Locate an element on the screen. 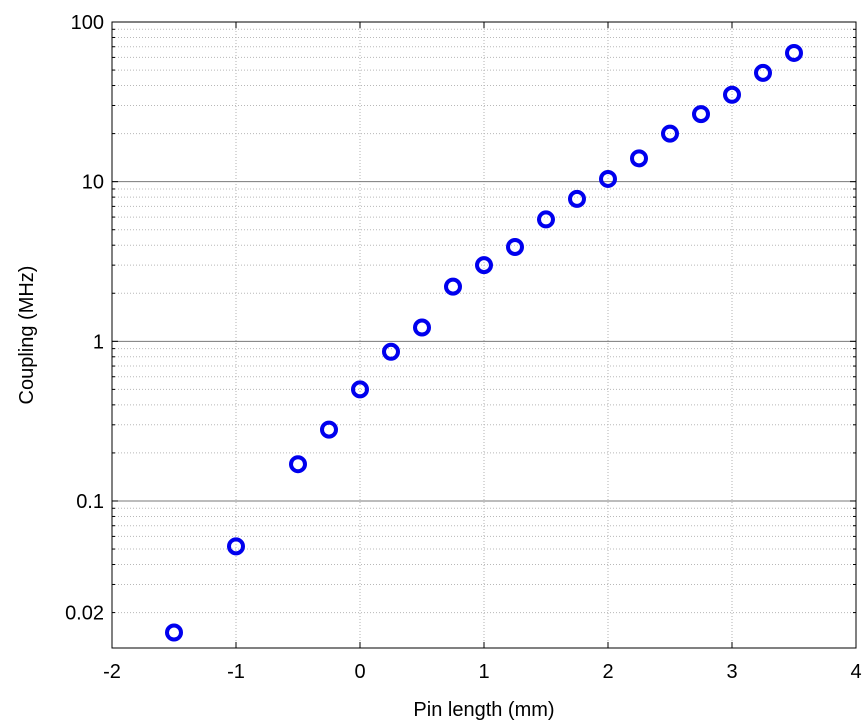 The height and width of the screenshot is (726, 867). y-tick-label: 10 is located at coordinates (93, 183).